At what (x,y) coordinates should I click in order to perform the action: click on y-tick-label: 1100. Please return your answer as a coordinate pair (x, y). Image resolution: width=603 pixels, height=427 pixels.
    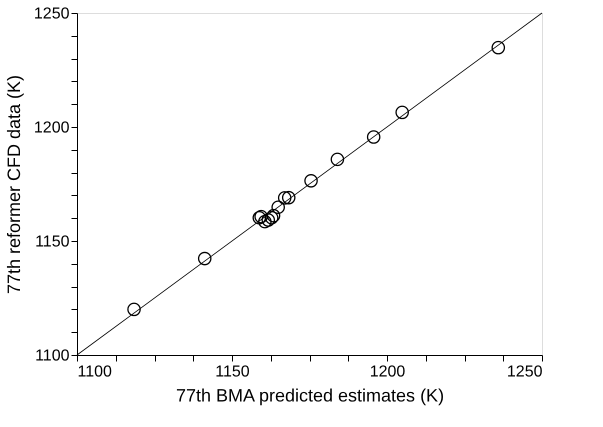
    Looking at the image, I should click on (52, 356).